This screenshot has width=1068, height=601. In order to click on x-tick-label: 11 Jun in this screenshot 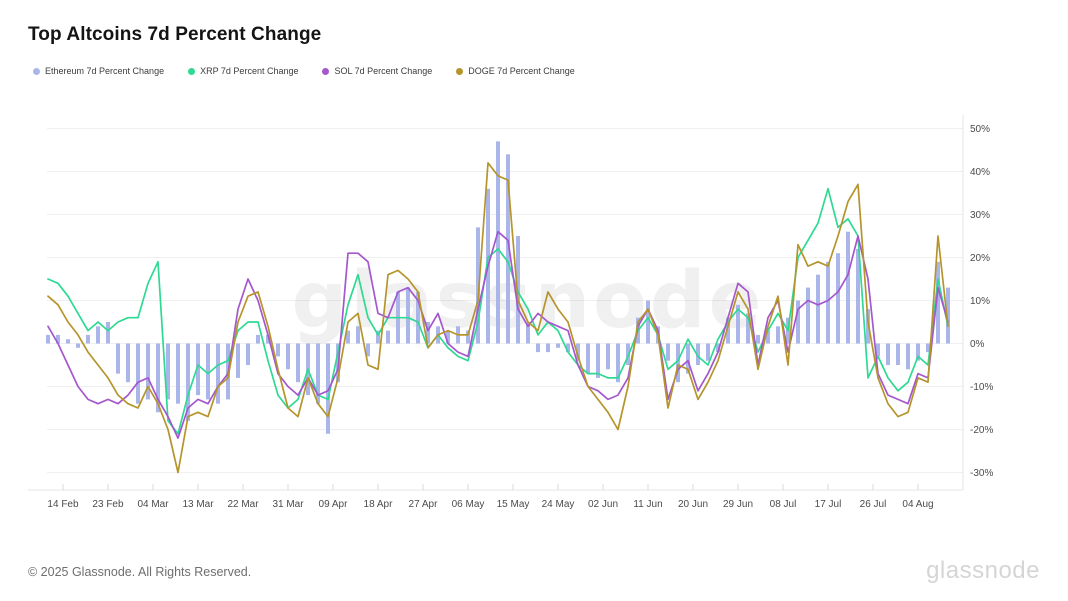, I will do `click(647, 504)`.